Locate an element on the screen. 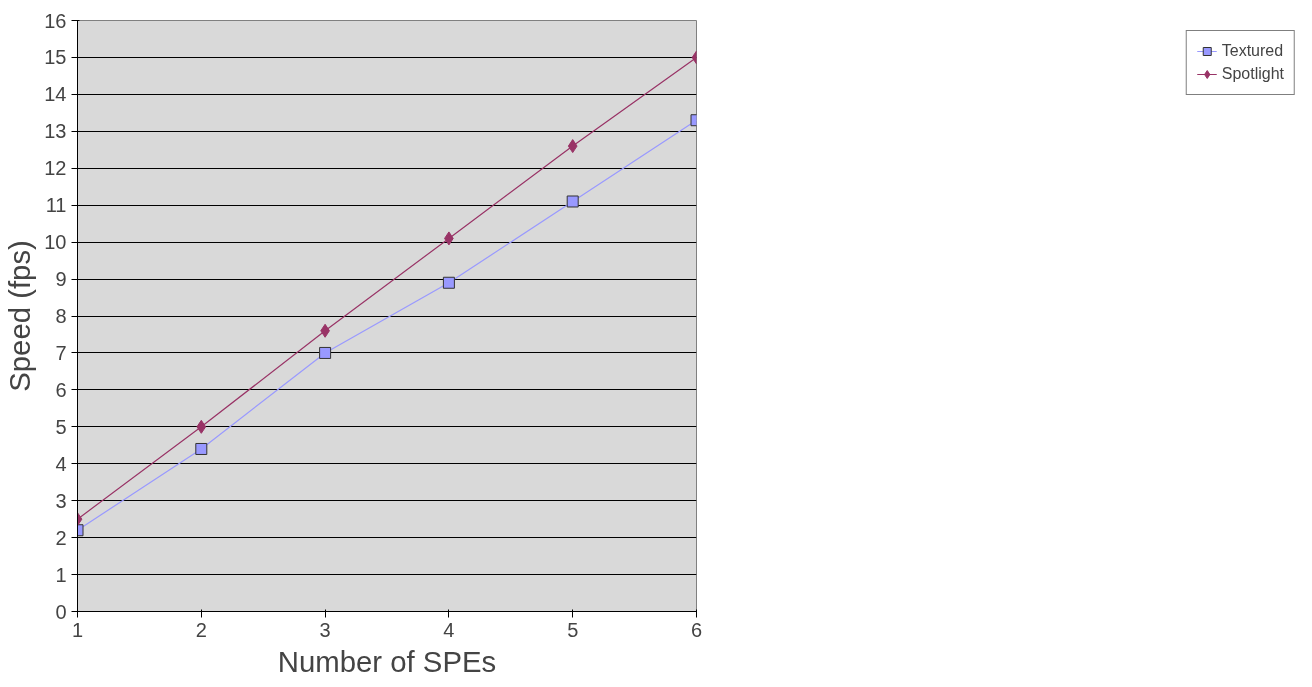 This screenshot has width=1312, height=687. y-tick-label: 2 is located at coordinates (61, 537).